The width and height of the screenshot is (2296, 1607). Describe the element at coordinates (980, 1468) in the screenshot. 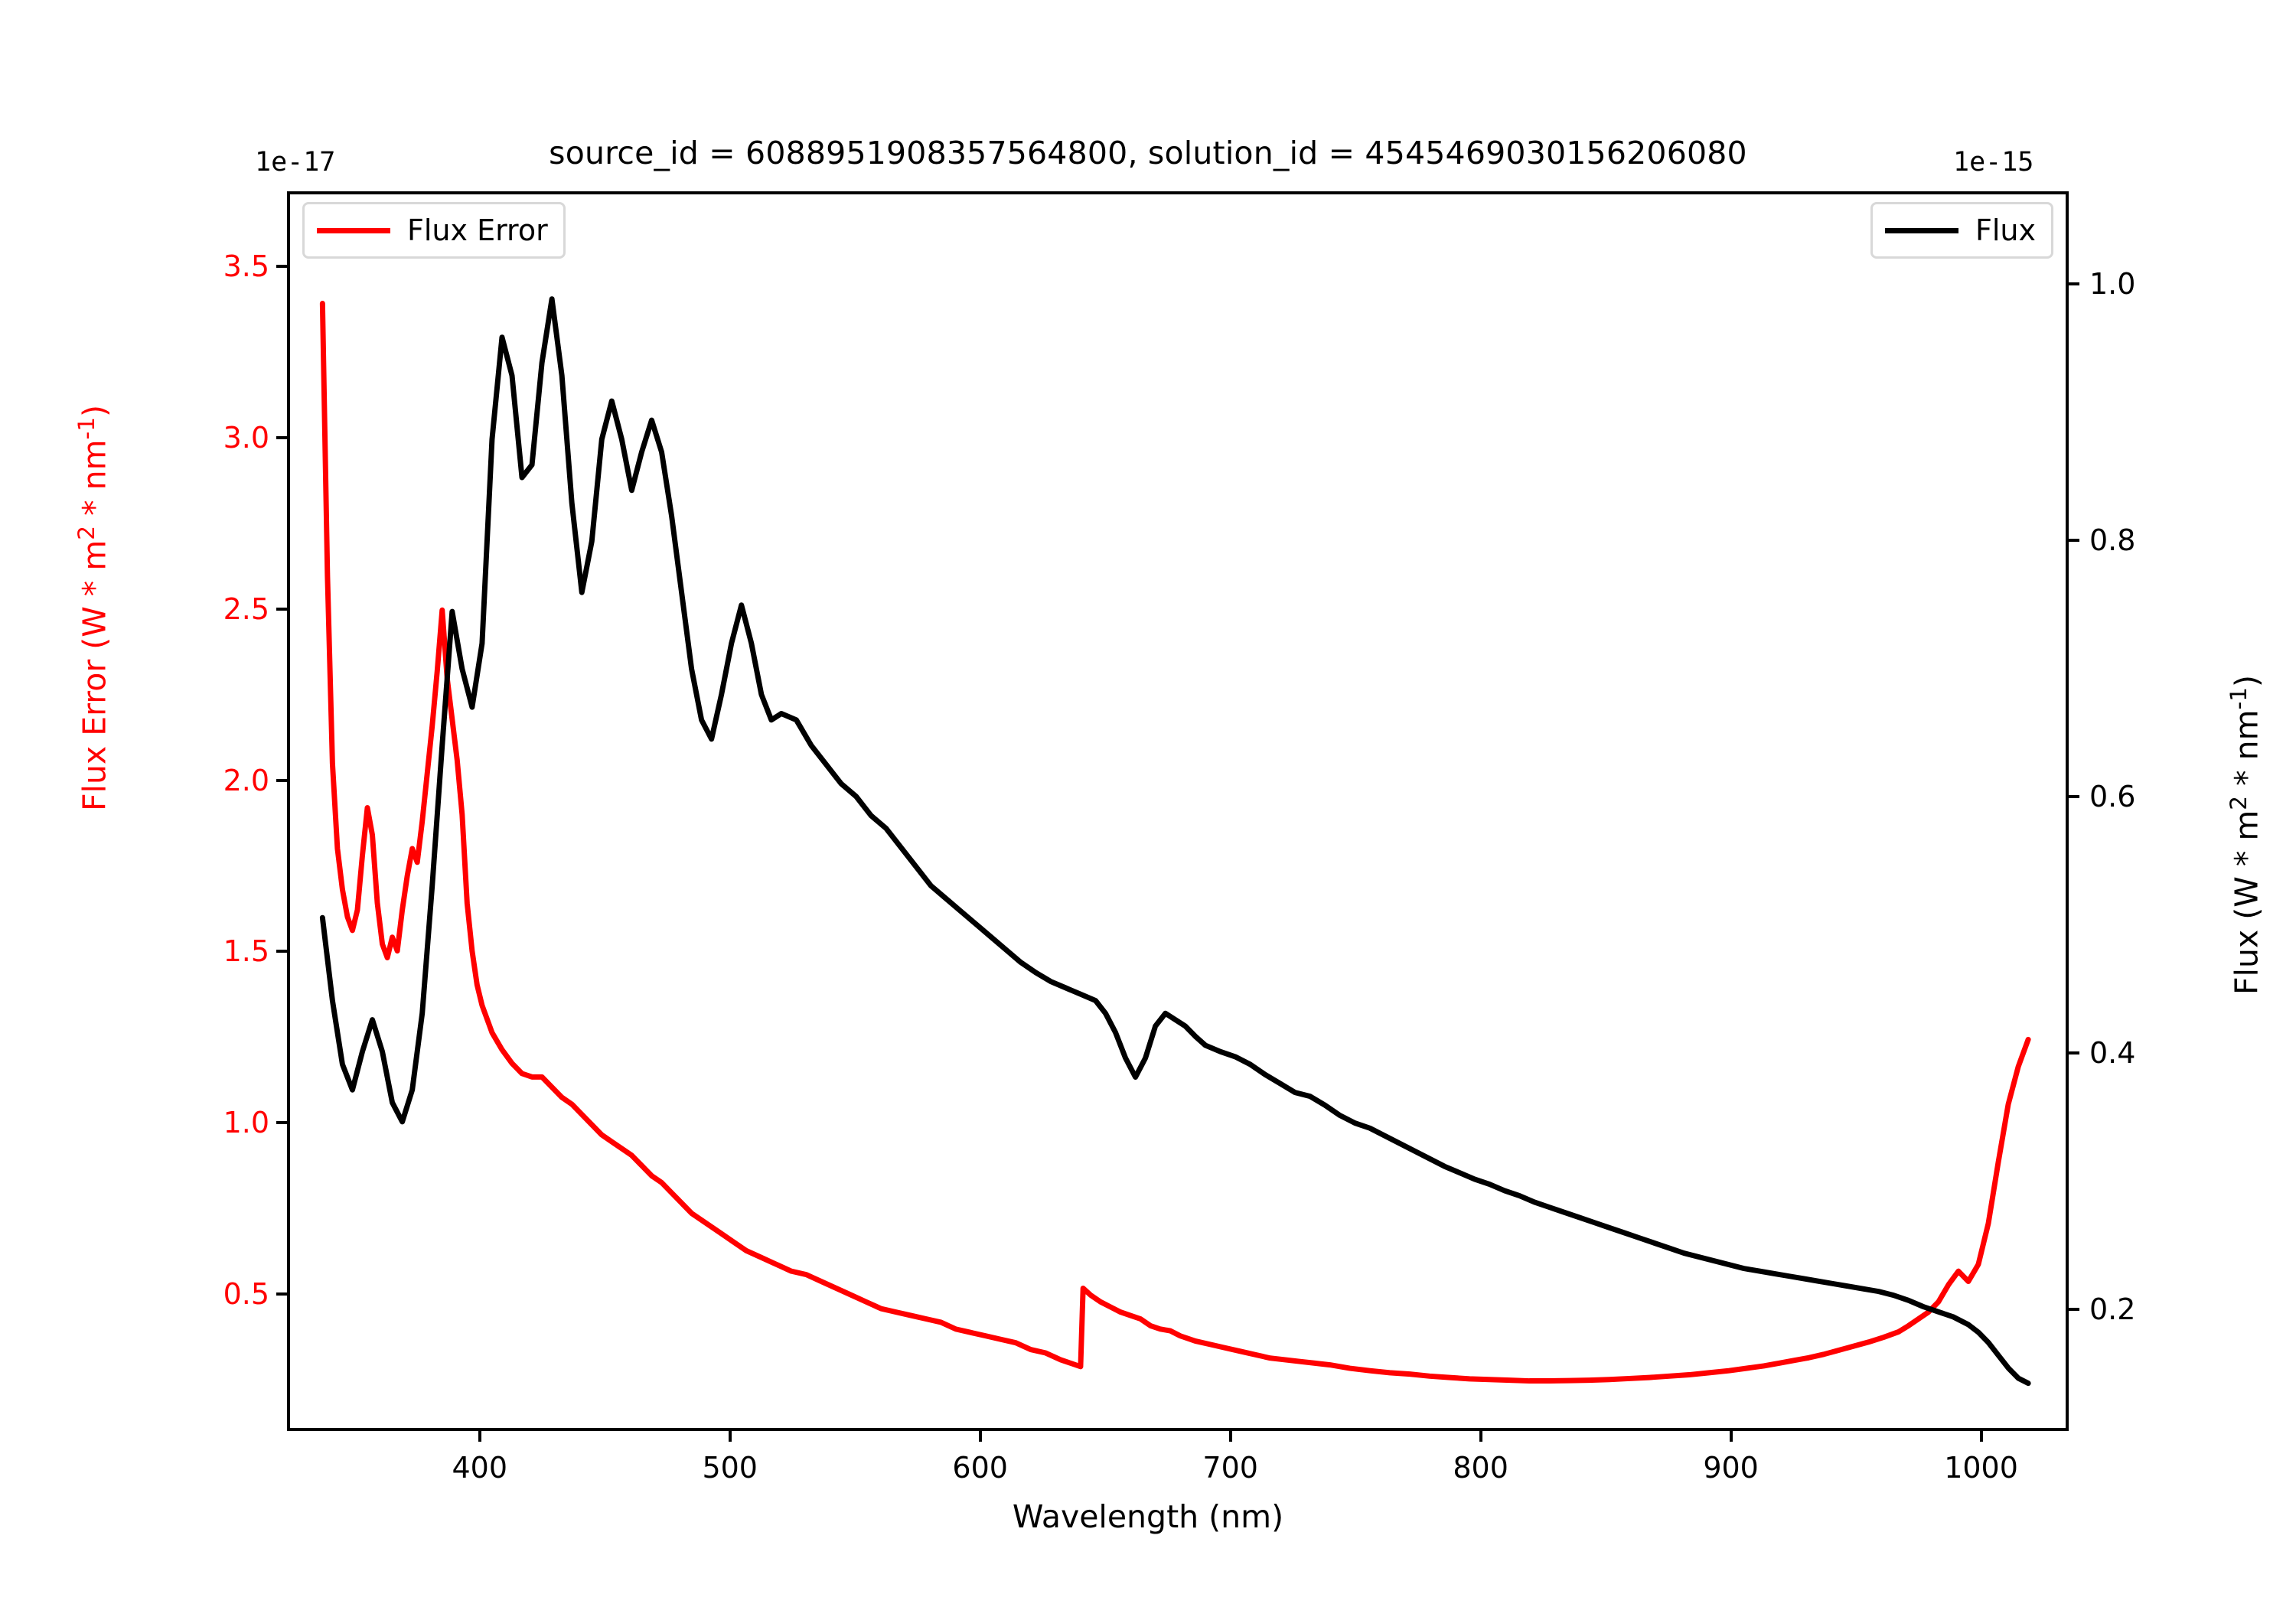

I see `x-tick-label-2: 600` at that location.